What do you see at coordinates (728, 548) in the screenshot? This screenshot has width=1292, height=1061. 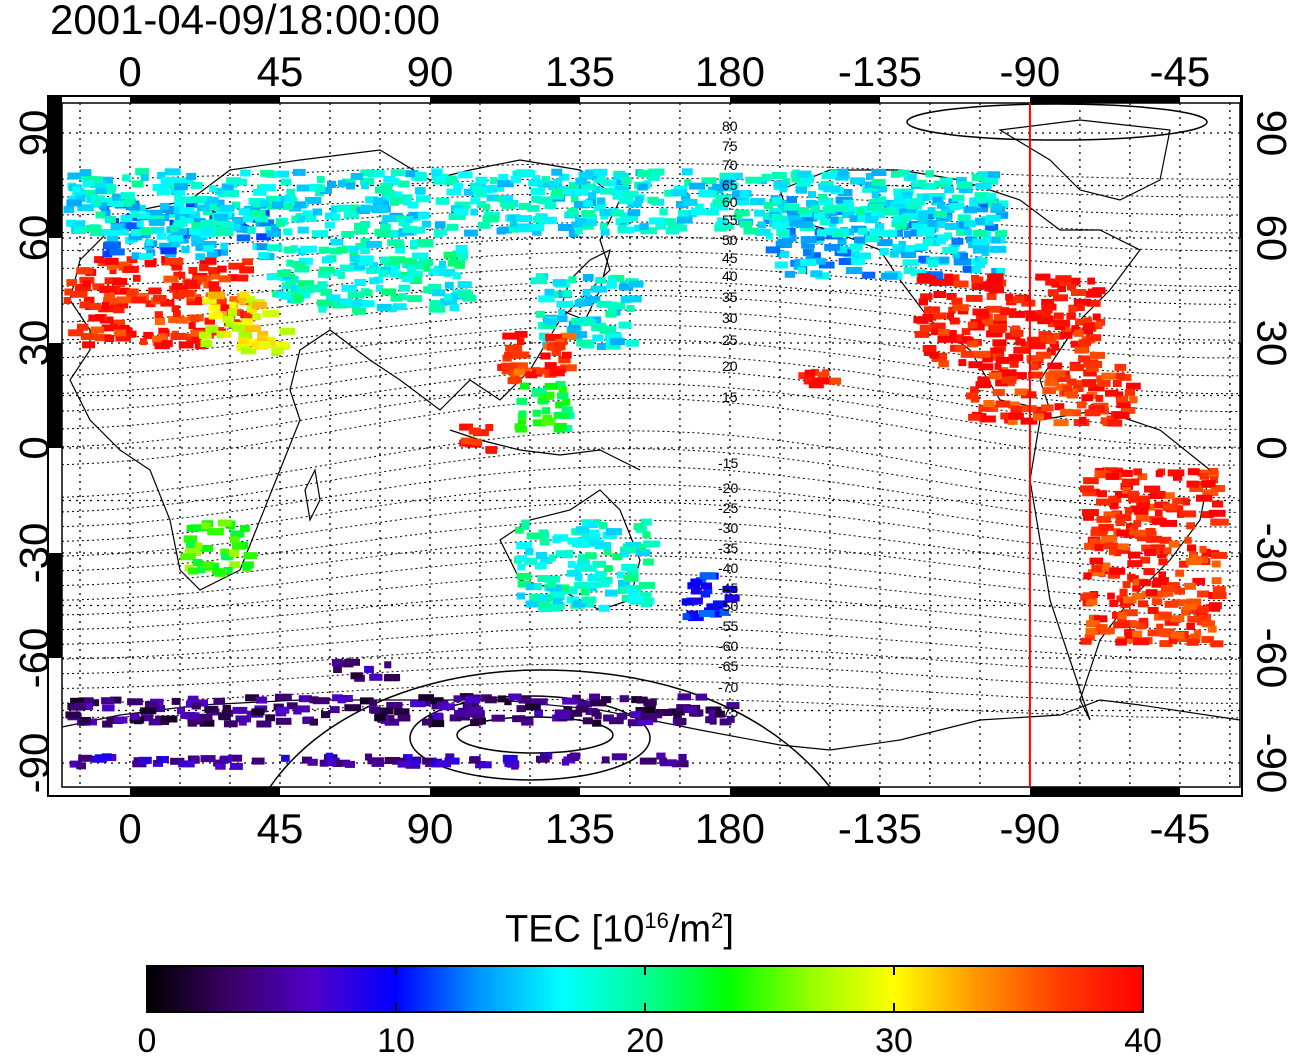 I see `contour-label: -35` at bounding box center [728, 548].